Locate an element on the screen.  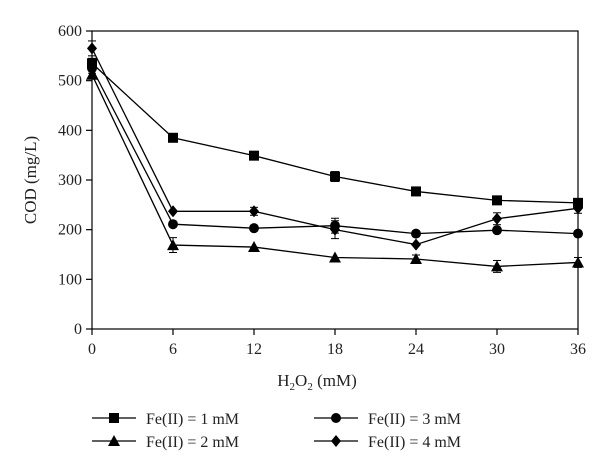
x-axis-title-tail: (mM) is located at coordinates (335, 380).